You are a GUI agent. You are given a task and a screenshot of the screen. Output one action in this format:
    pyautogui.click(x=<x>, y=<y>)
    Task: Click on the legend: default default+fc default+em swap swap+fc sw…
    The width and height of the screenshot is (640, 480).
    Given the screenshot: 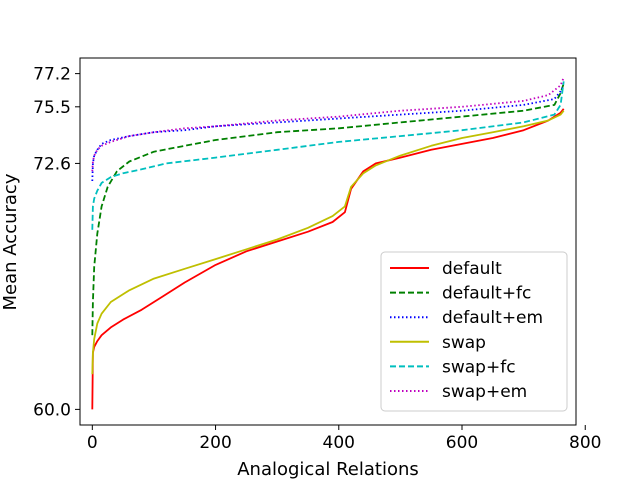 What is the action you would take?
    pyautogui.click(x=474, y=331)
    